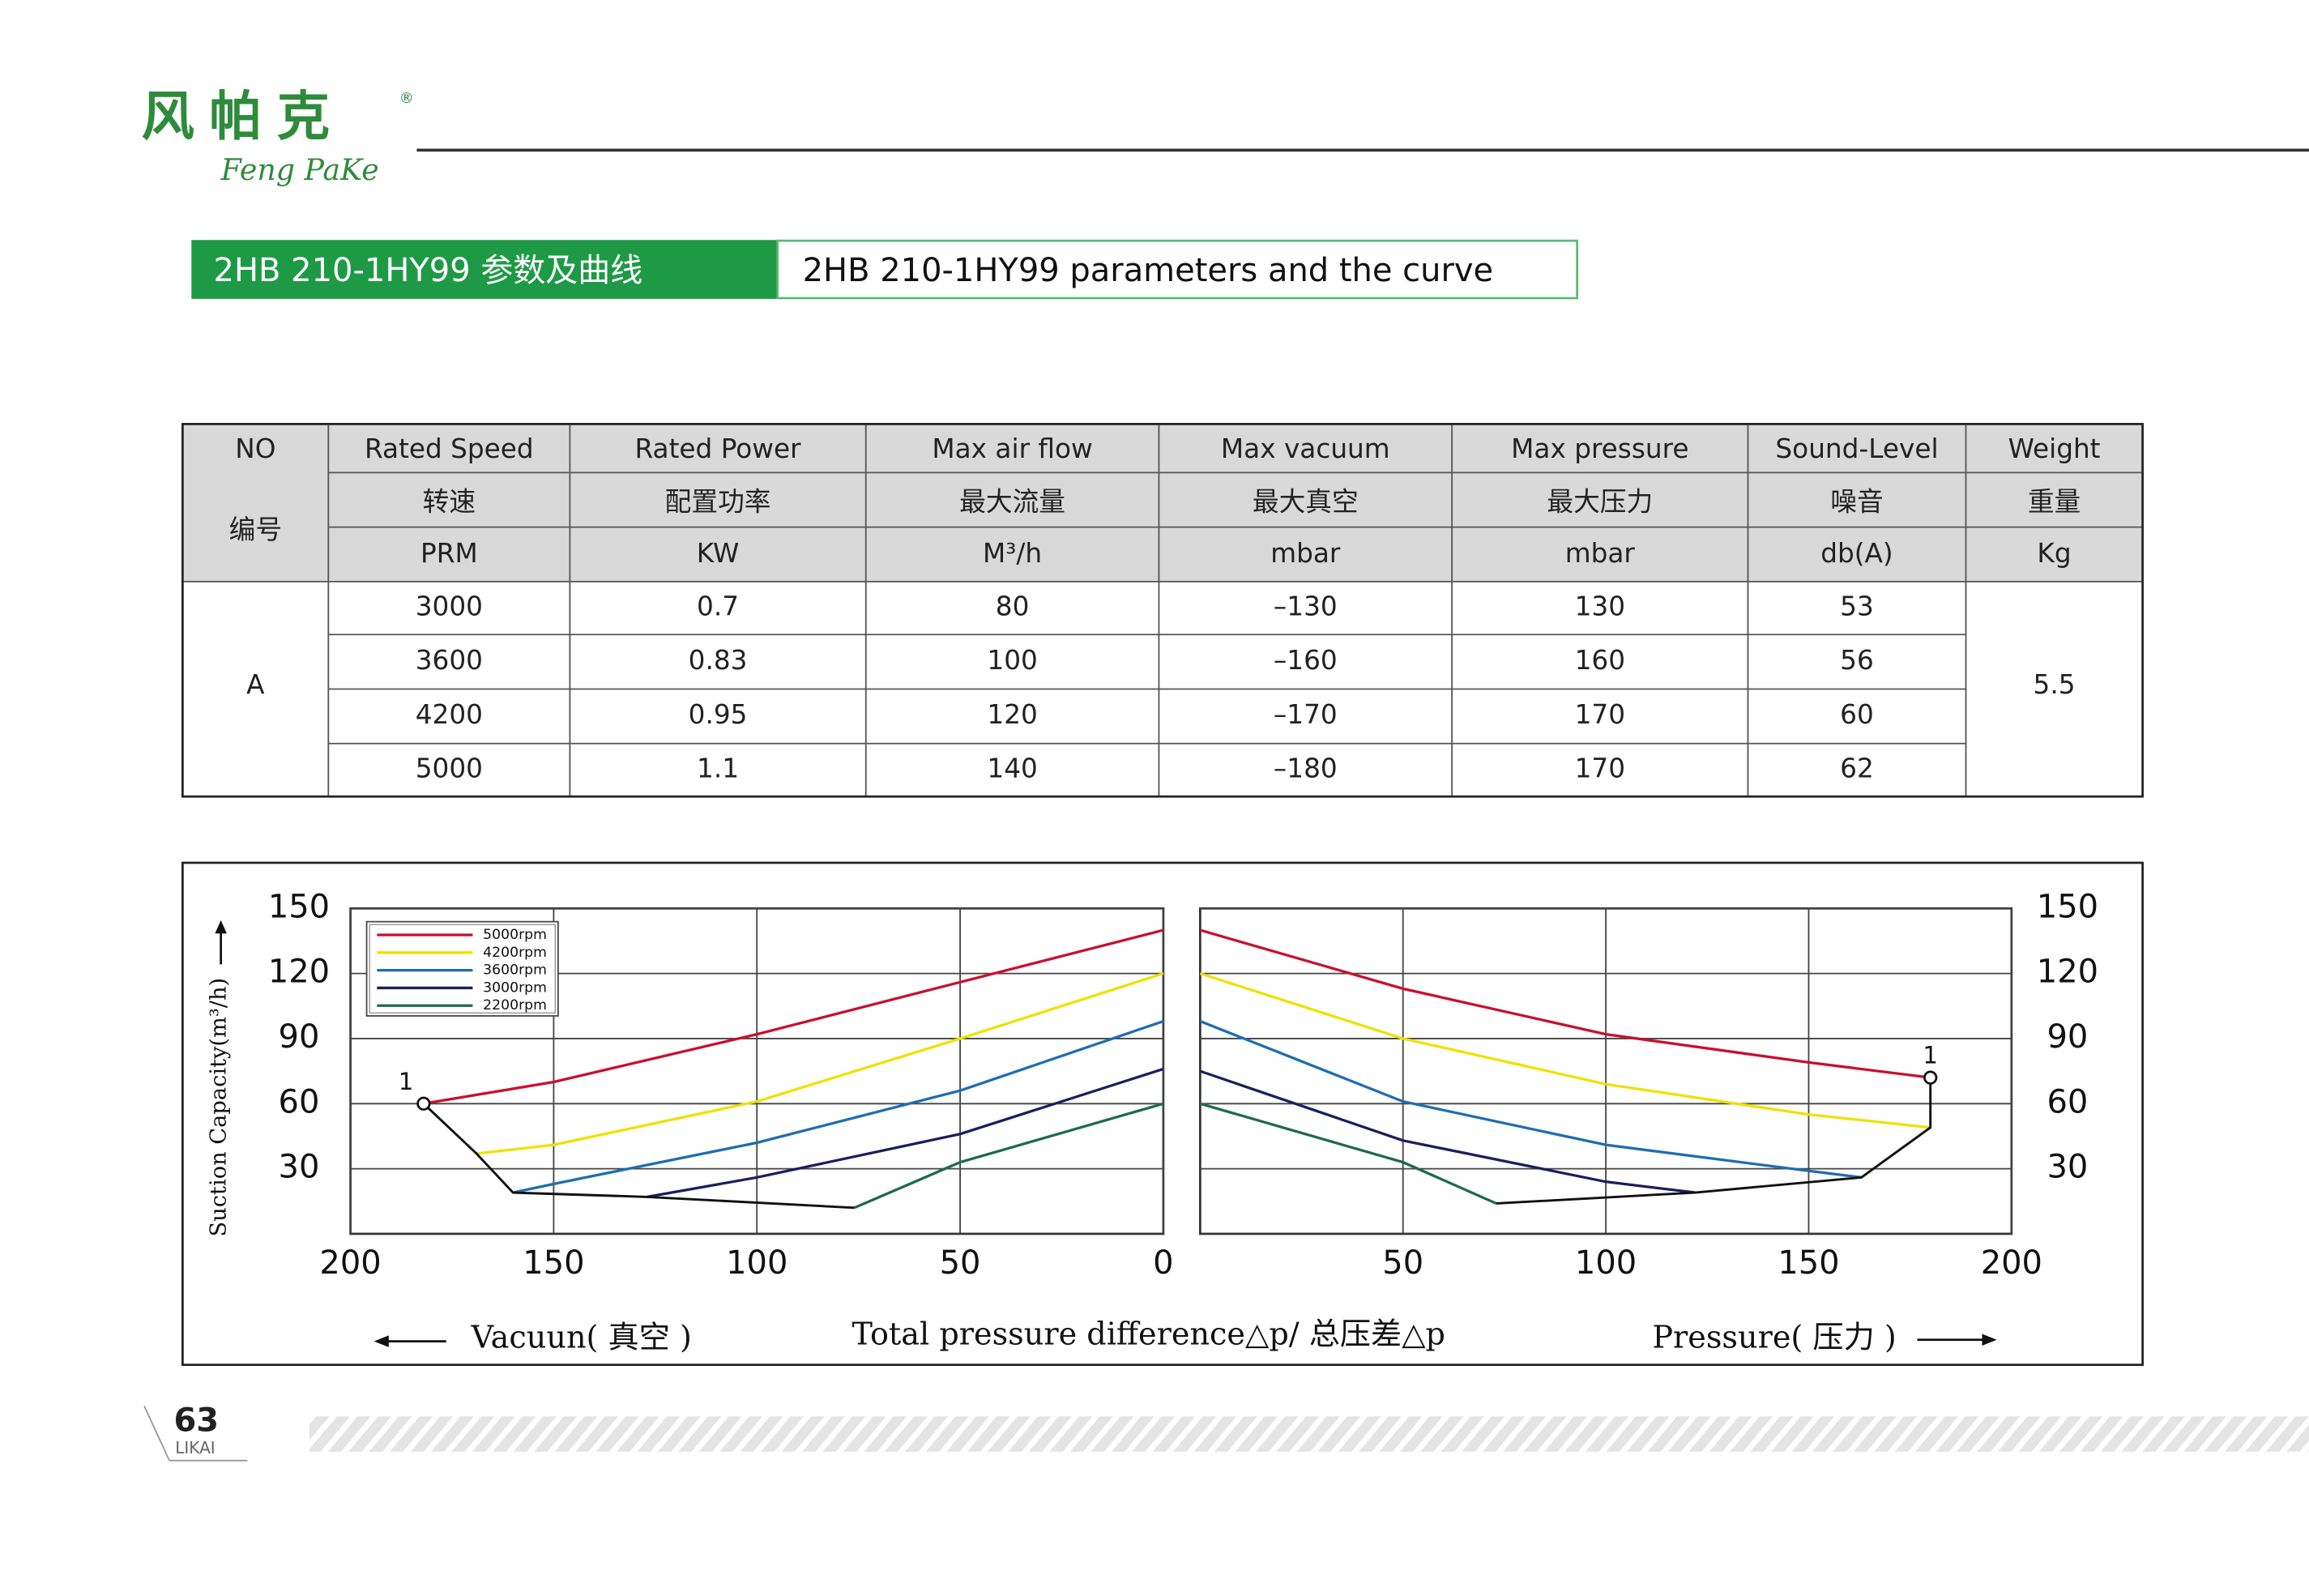 The height and width of the screenshot is (1596, 2309). What do you see at coordinates (718, 448) in the screenshot?
I see `header-en: Rated Power` at bounding box center [718, 448].